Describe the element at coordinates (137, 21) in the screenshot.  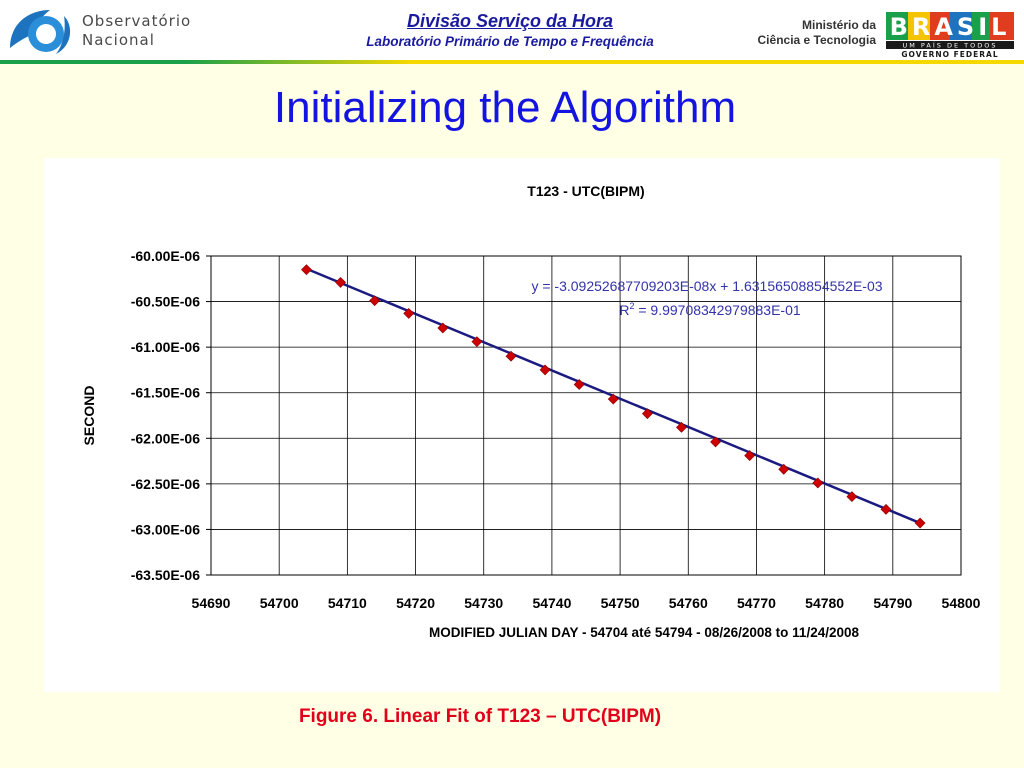
I see `org-name-line1: Observatório` at that location.